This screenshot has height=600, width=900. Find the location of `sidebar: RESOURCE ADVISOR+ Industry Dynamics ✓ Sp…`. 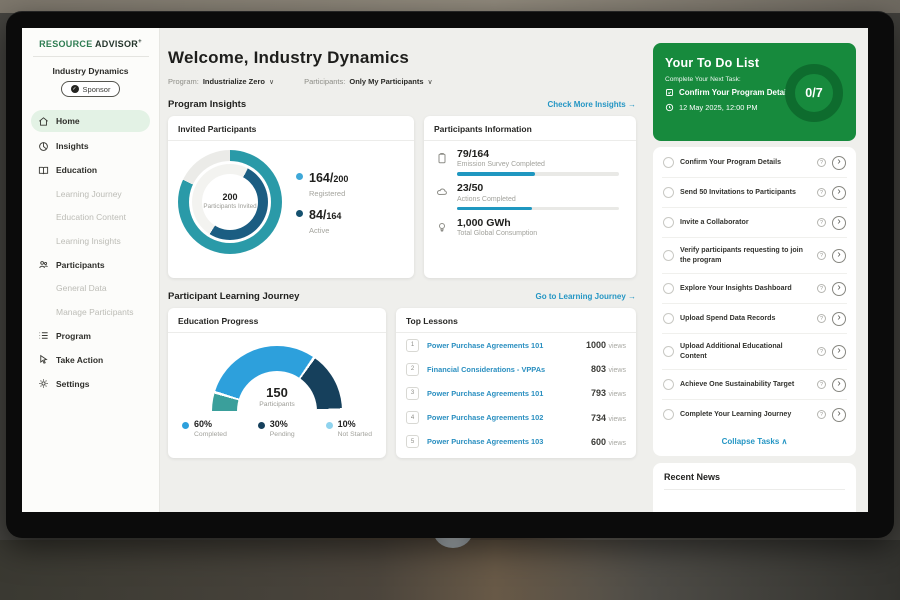

sidebar: RESOURCE ADVISOR+ Industry Dynamics ✓ Sp… is located at coordinates (91, 270).